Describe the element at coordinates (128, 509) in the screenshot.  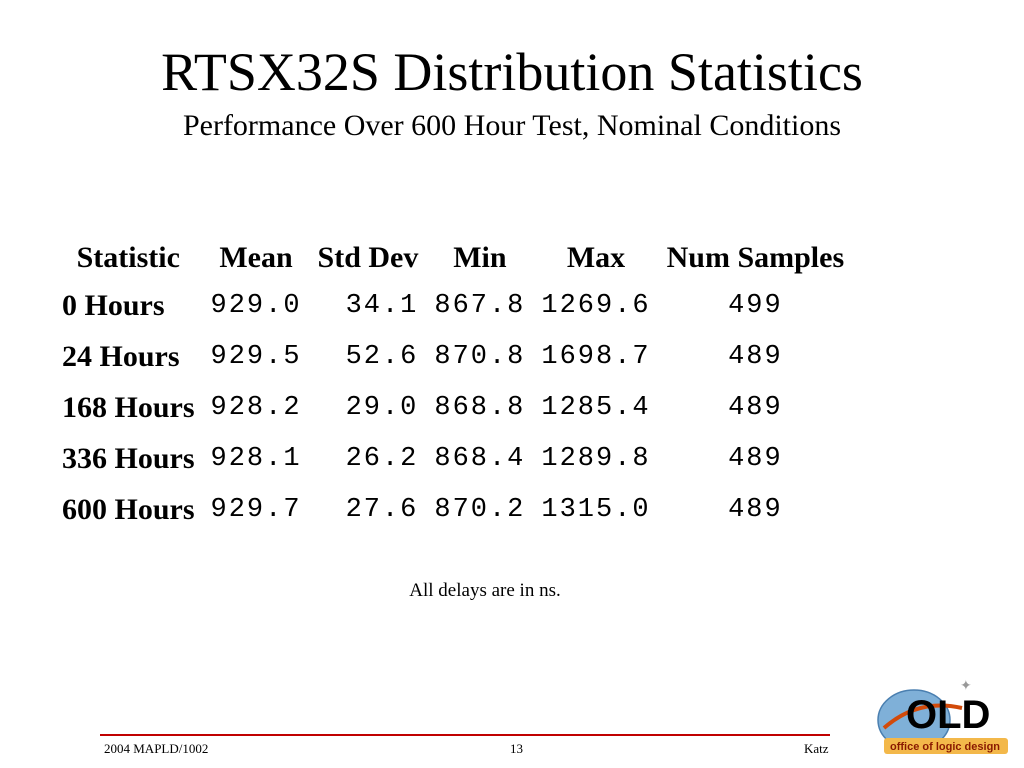
I see `row-label: 600 Hours` at that location.